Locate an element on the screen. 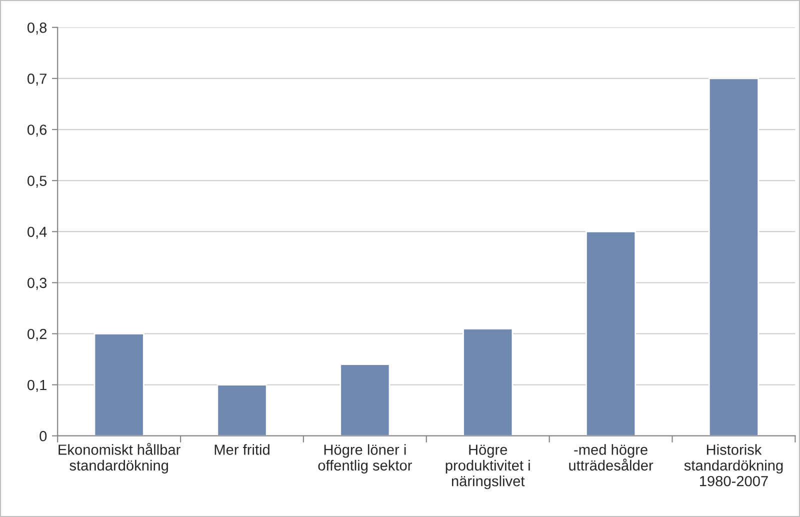 The height and width of the screenshot is (517, 800). y-tick-label: 0,8 is located at coordinates (37, 28).